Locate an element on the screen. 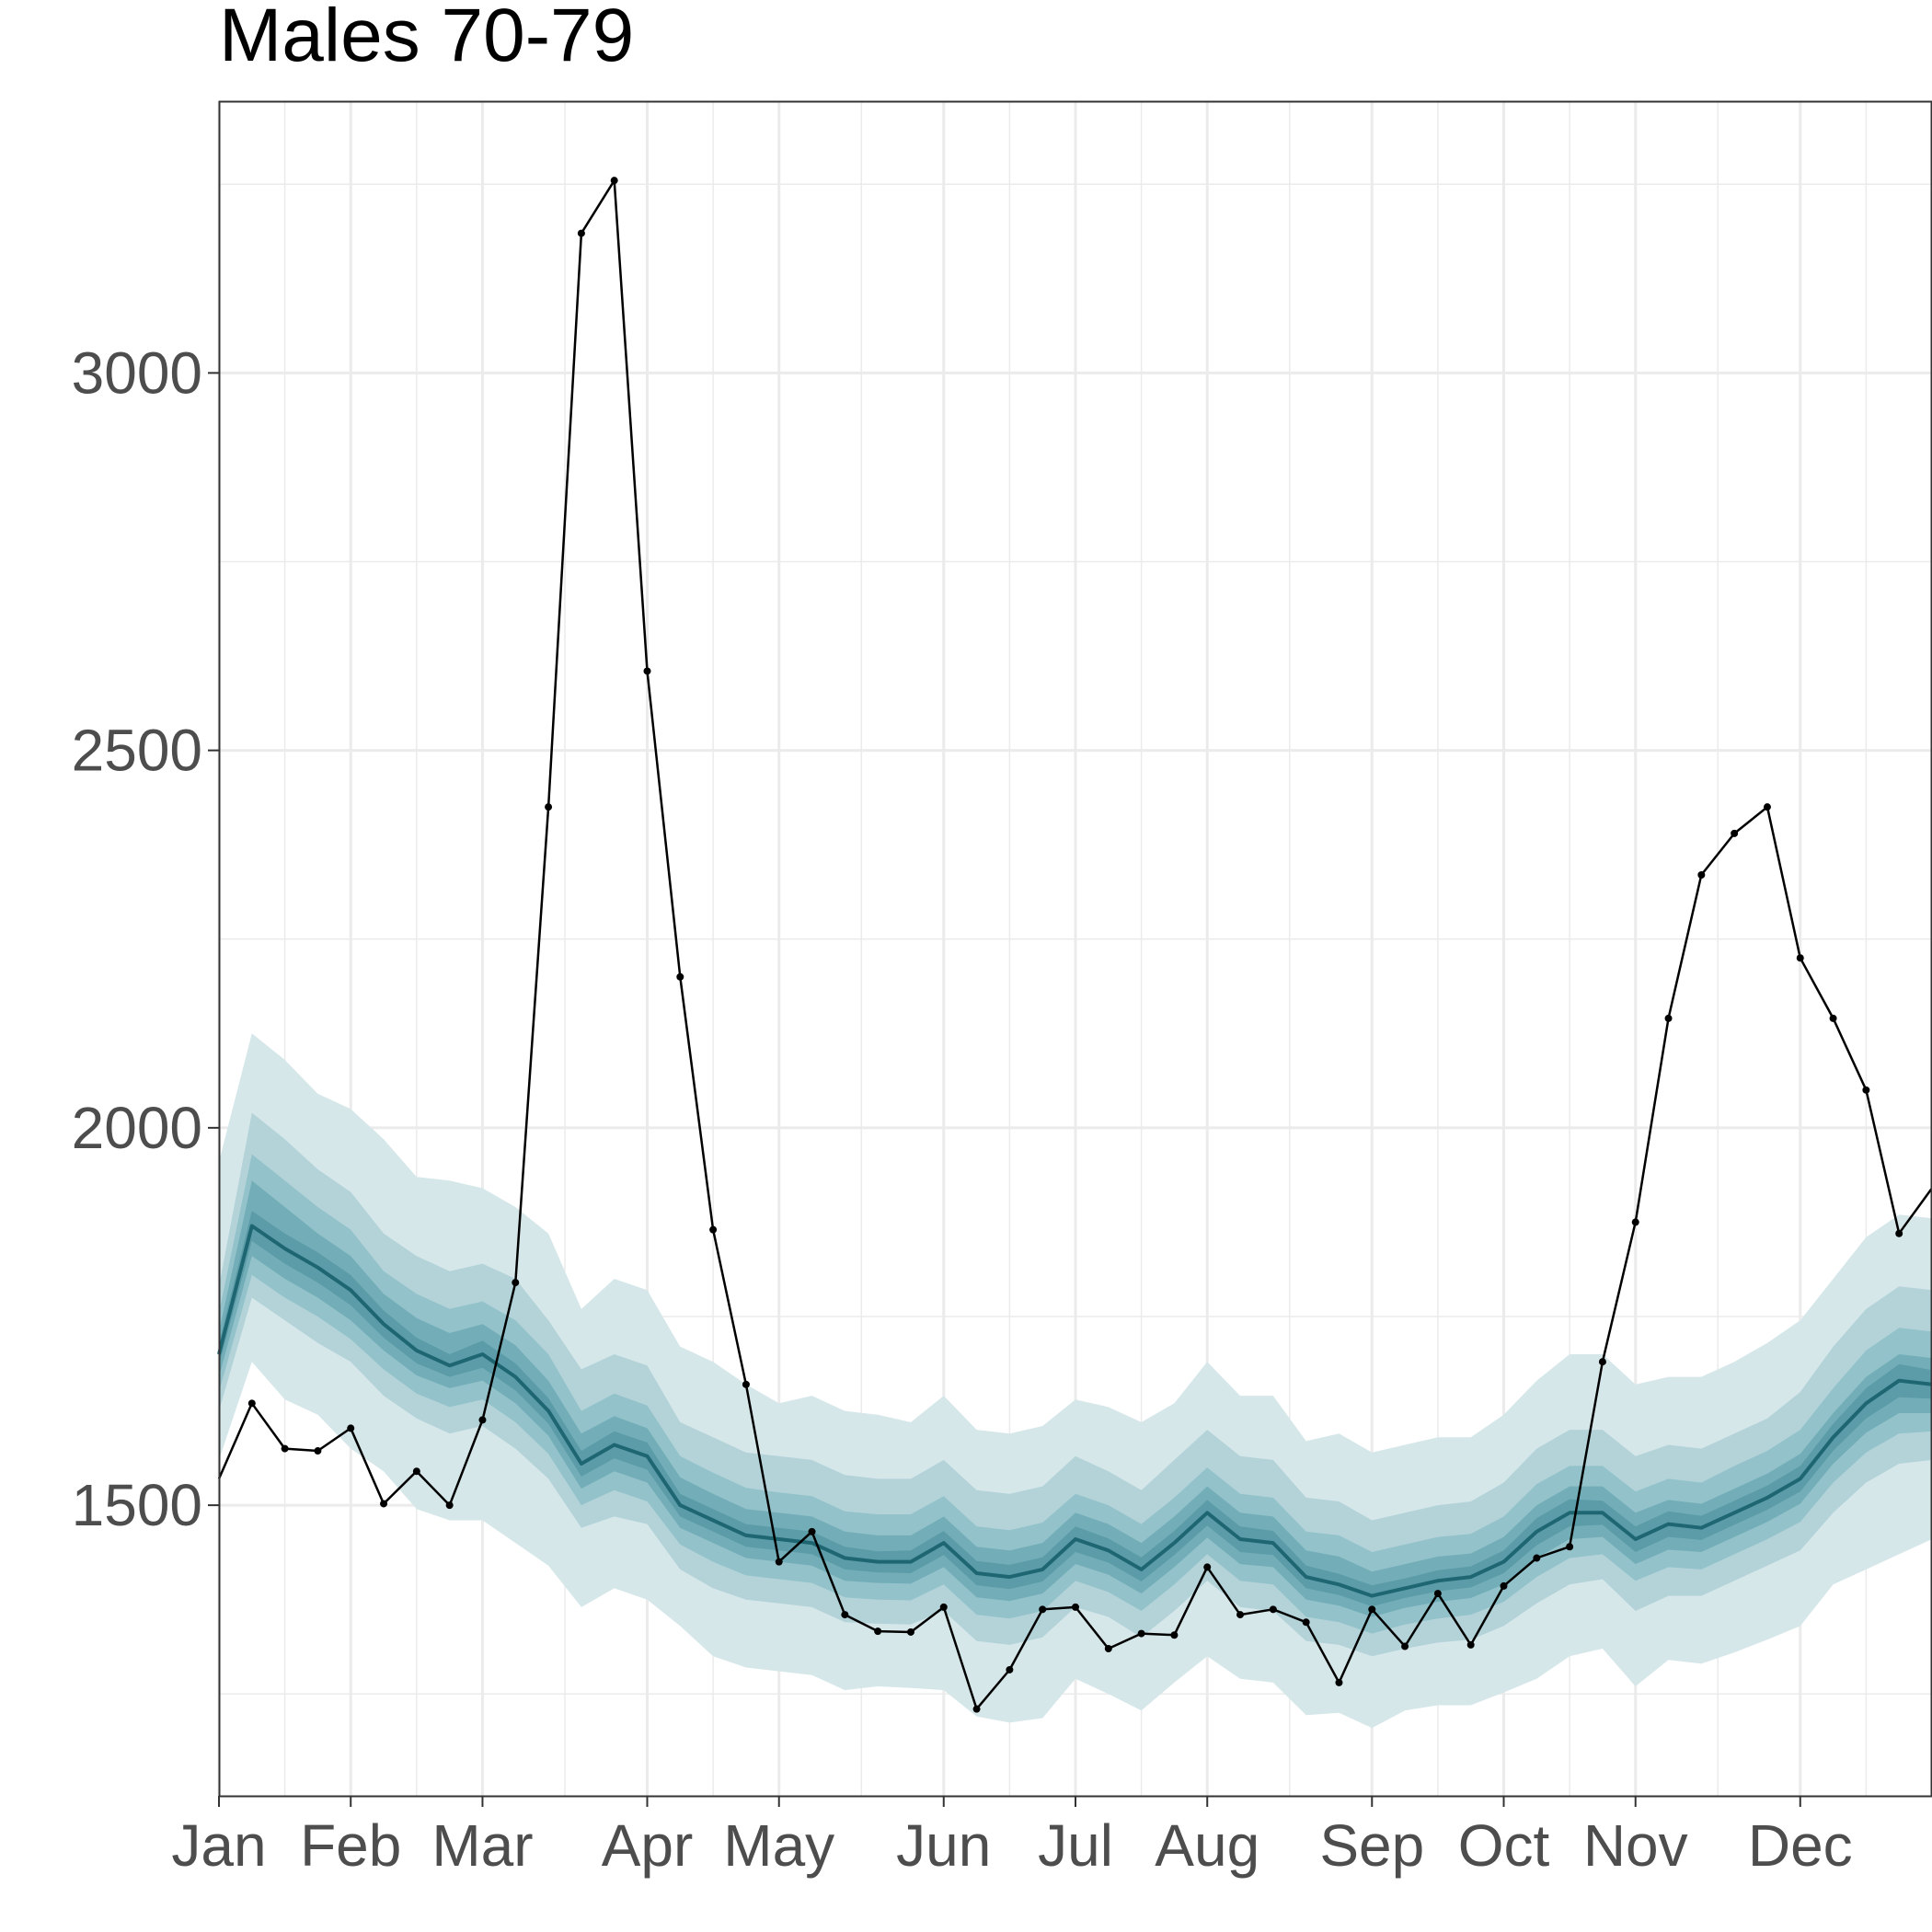 Image resolution: width=1932 pixels, height=1932 pixels. y-tick-label: 2000 is located at coordinates (137, 1128).